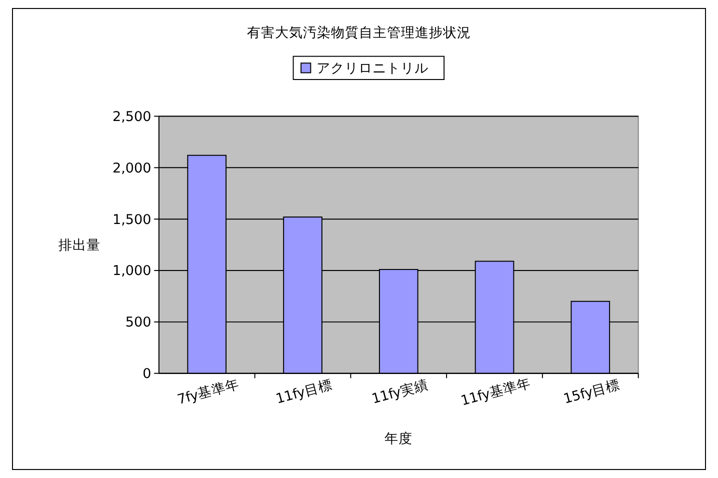 The image size is (718, 478). I want to click on y-tick-label: 2,000, so click(132, 168).